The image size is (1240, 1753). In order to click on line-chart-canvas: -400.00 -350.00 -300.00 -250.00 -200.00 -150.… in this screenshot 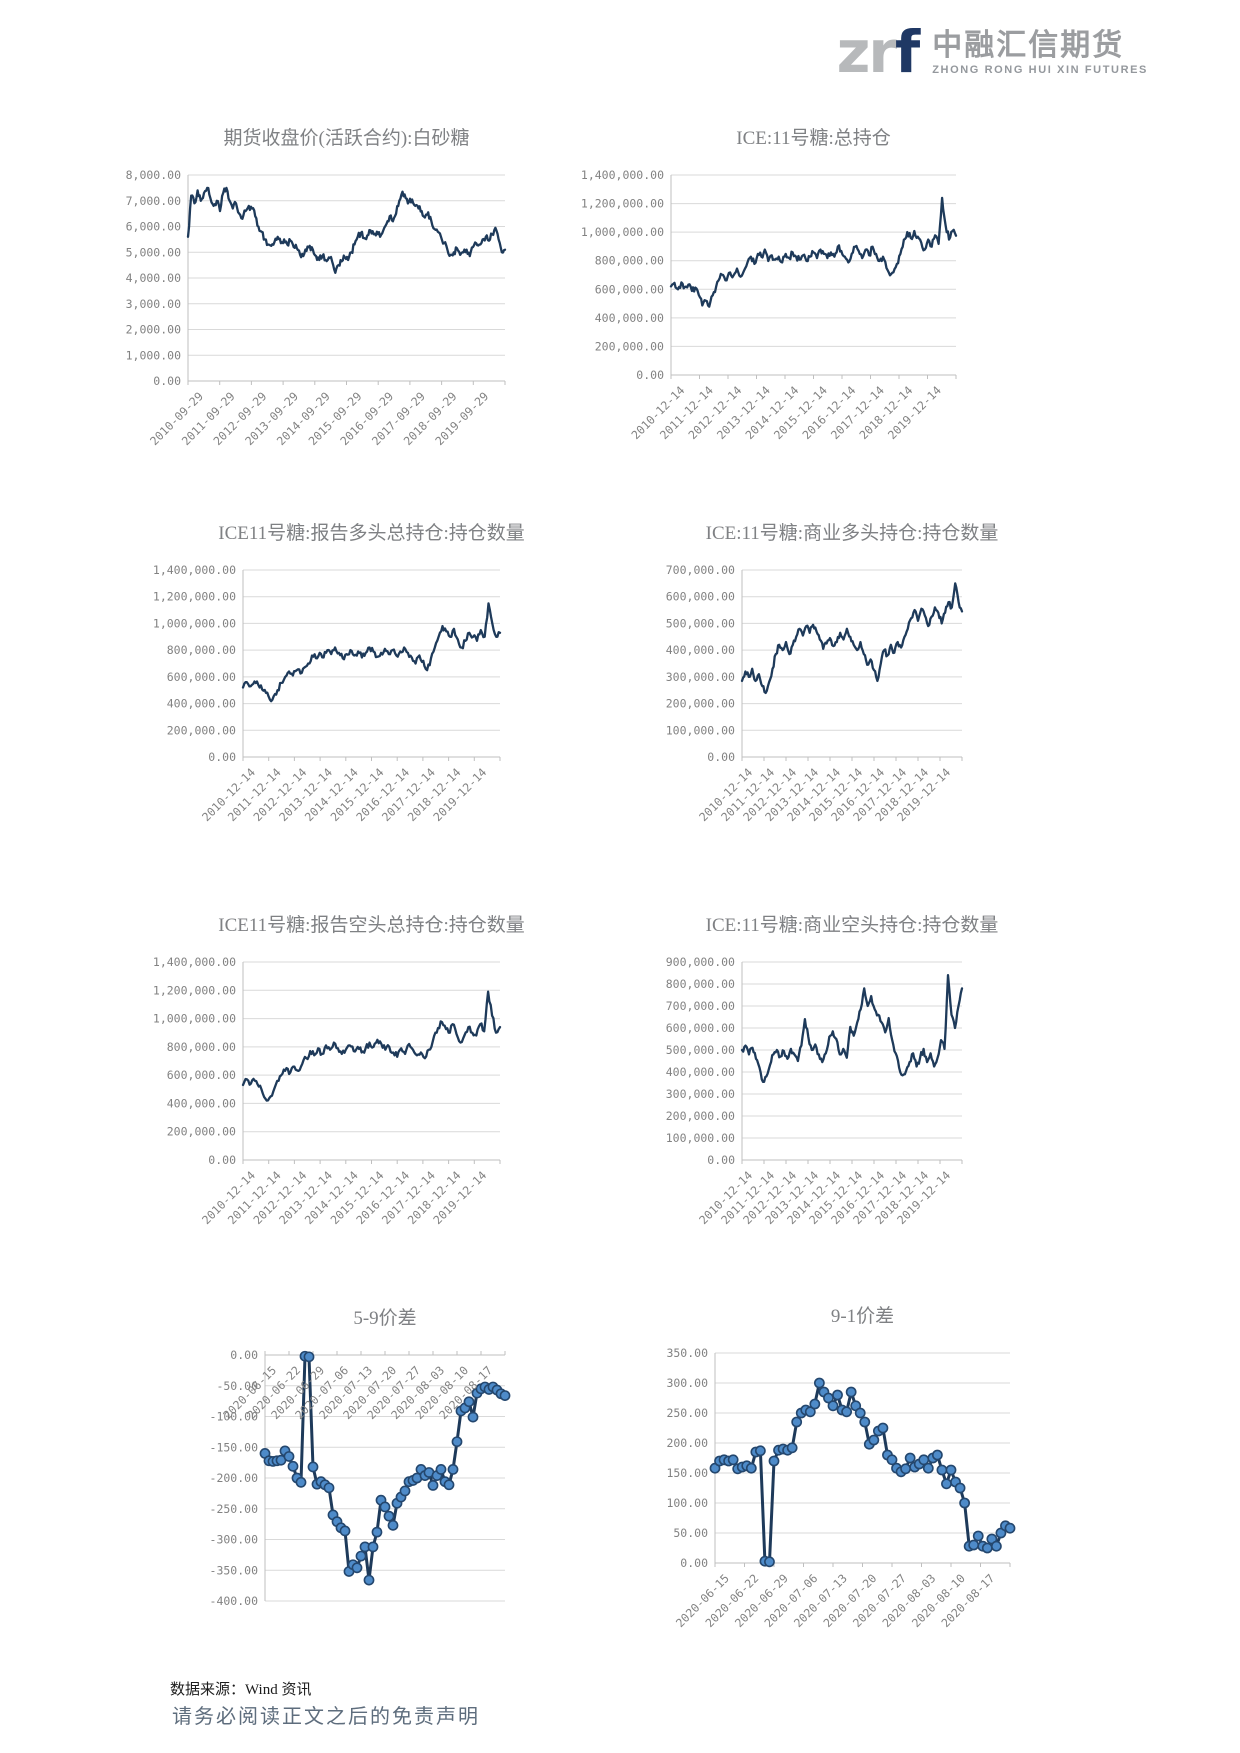, I will do `click(359, 1480)`.